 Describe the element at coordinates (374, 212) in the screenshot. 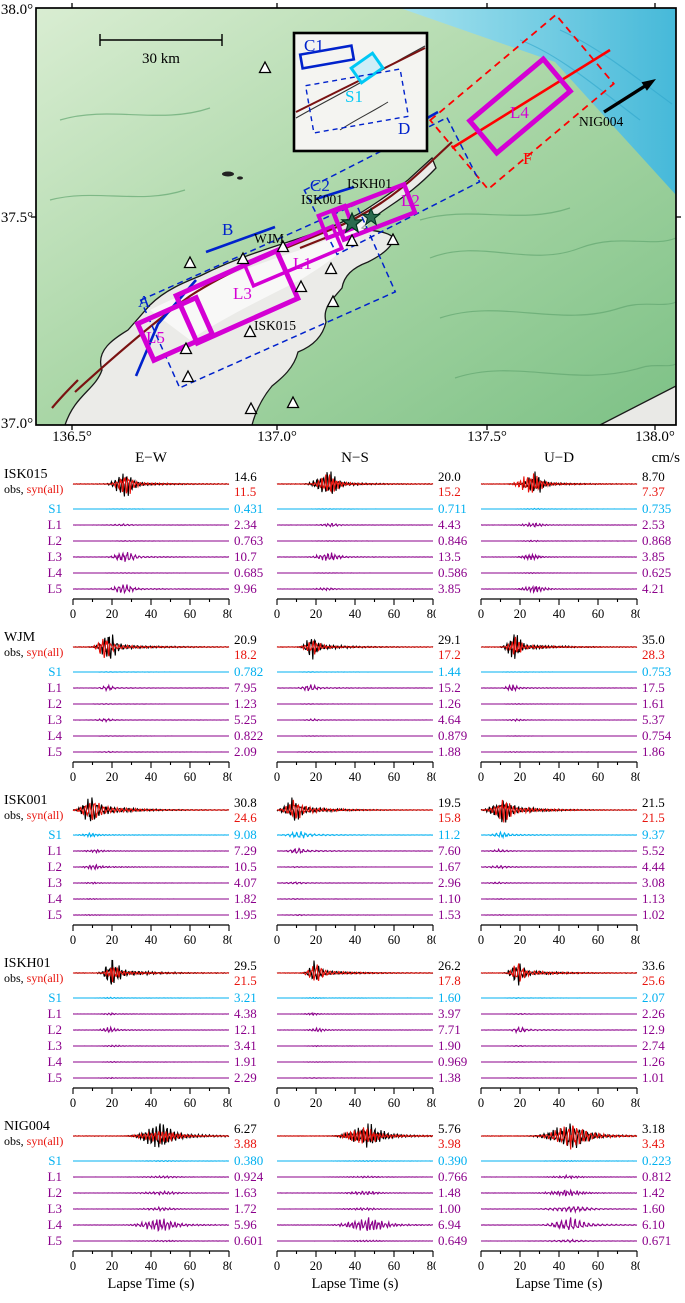

I see `patch-L2` at that location.